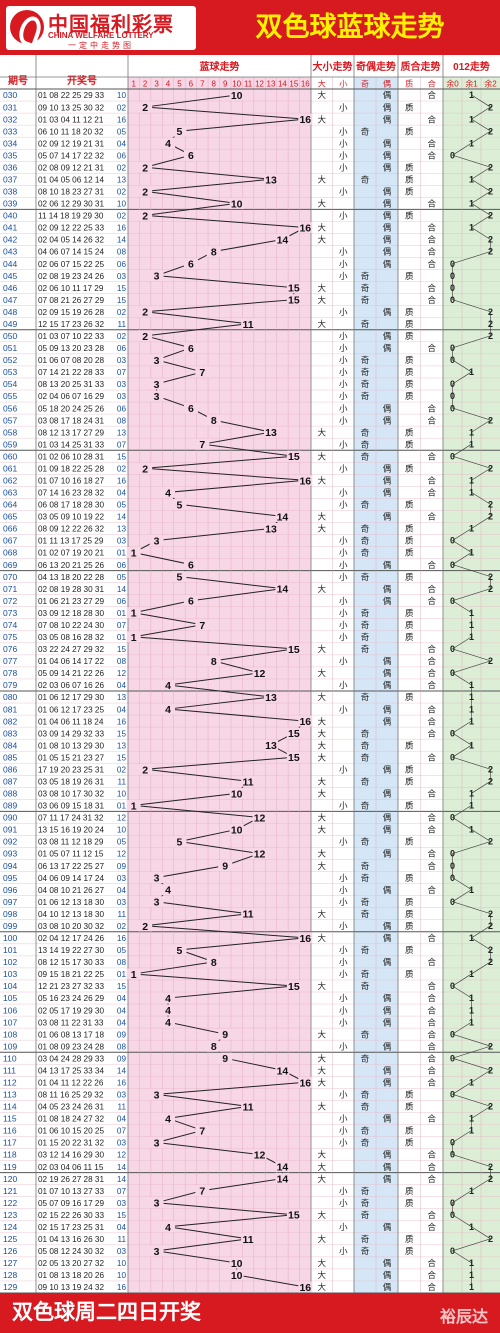  What do you see at coordinates (282, 84) in the screenshot?
I see `tick-14: 14` at bounding box center [282, 84].